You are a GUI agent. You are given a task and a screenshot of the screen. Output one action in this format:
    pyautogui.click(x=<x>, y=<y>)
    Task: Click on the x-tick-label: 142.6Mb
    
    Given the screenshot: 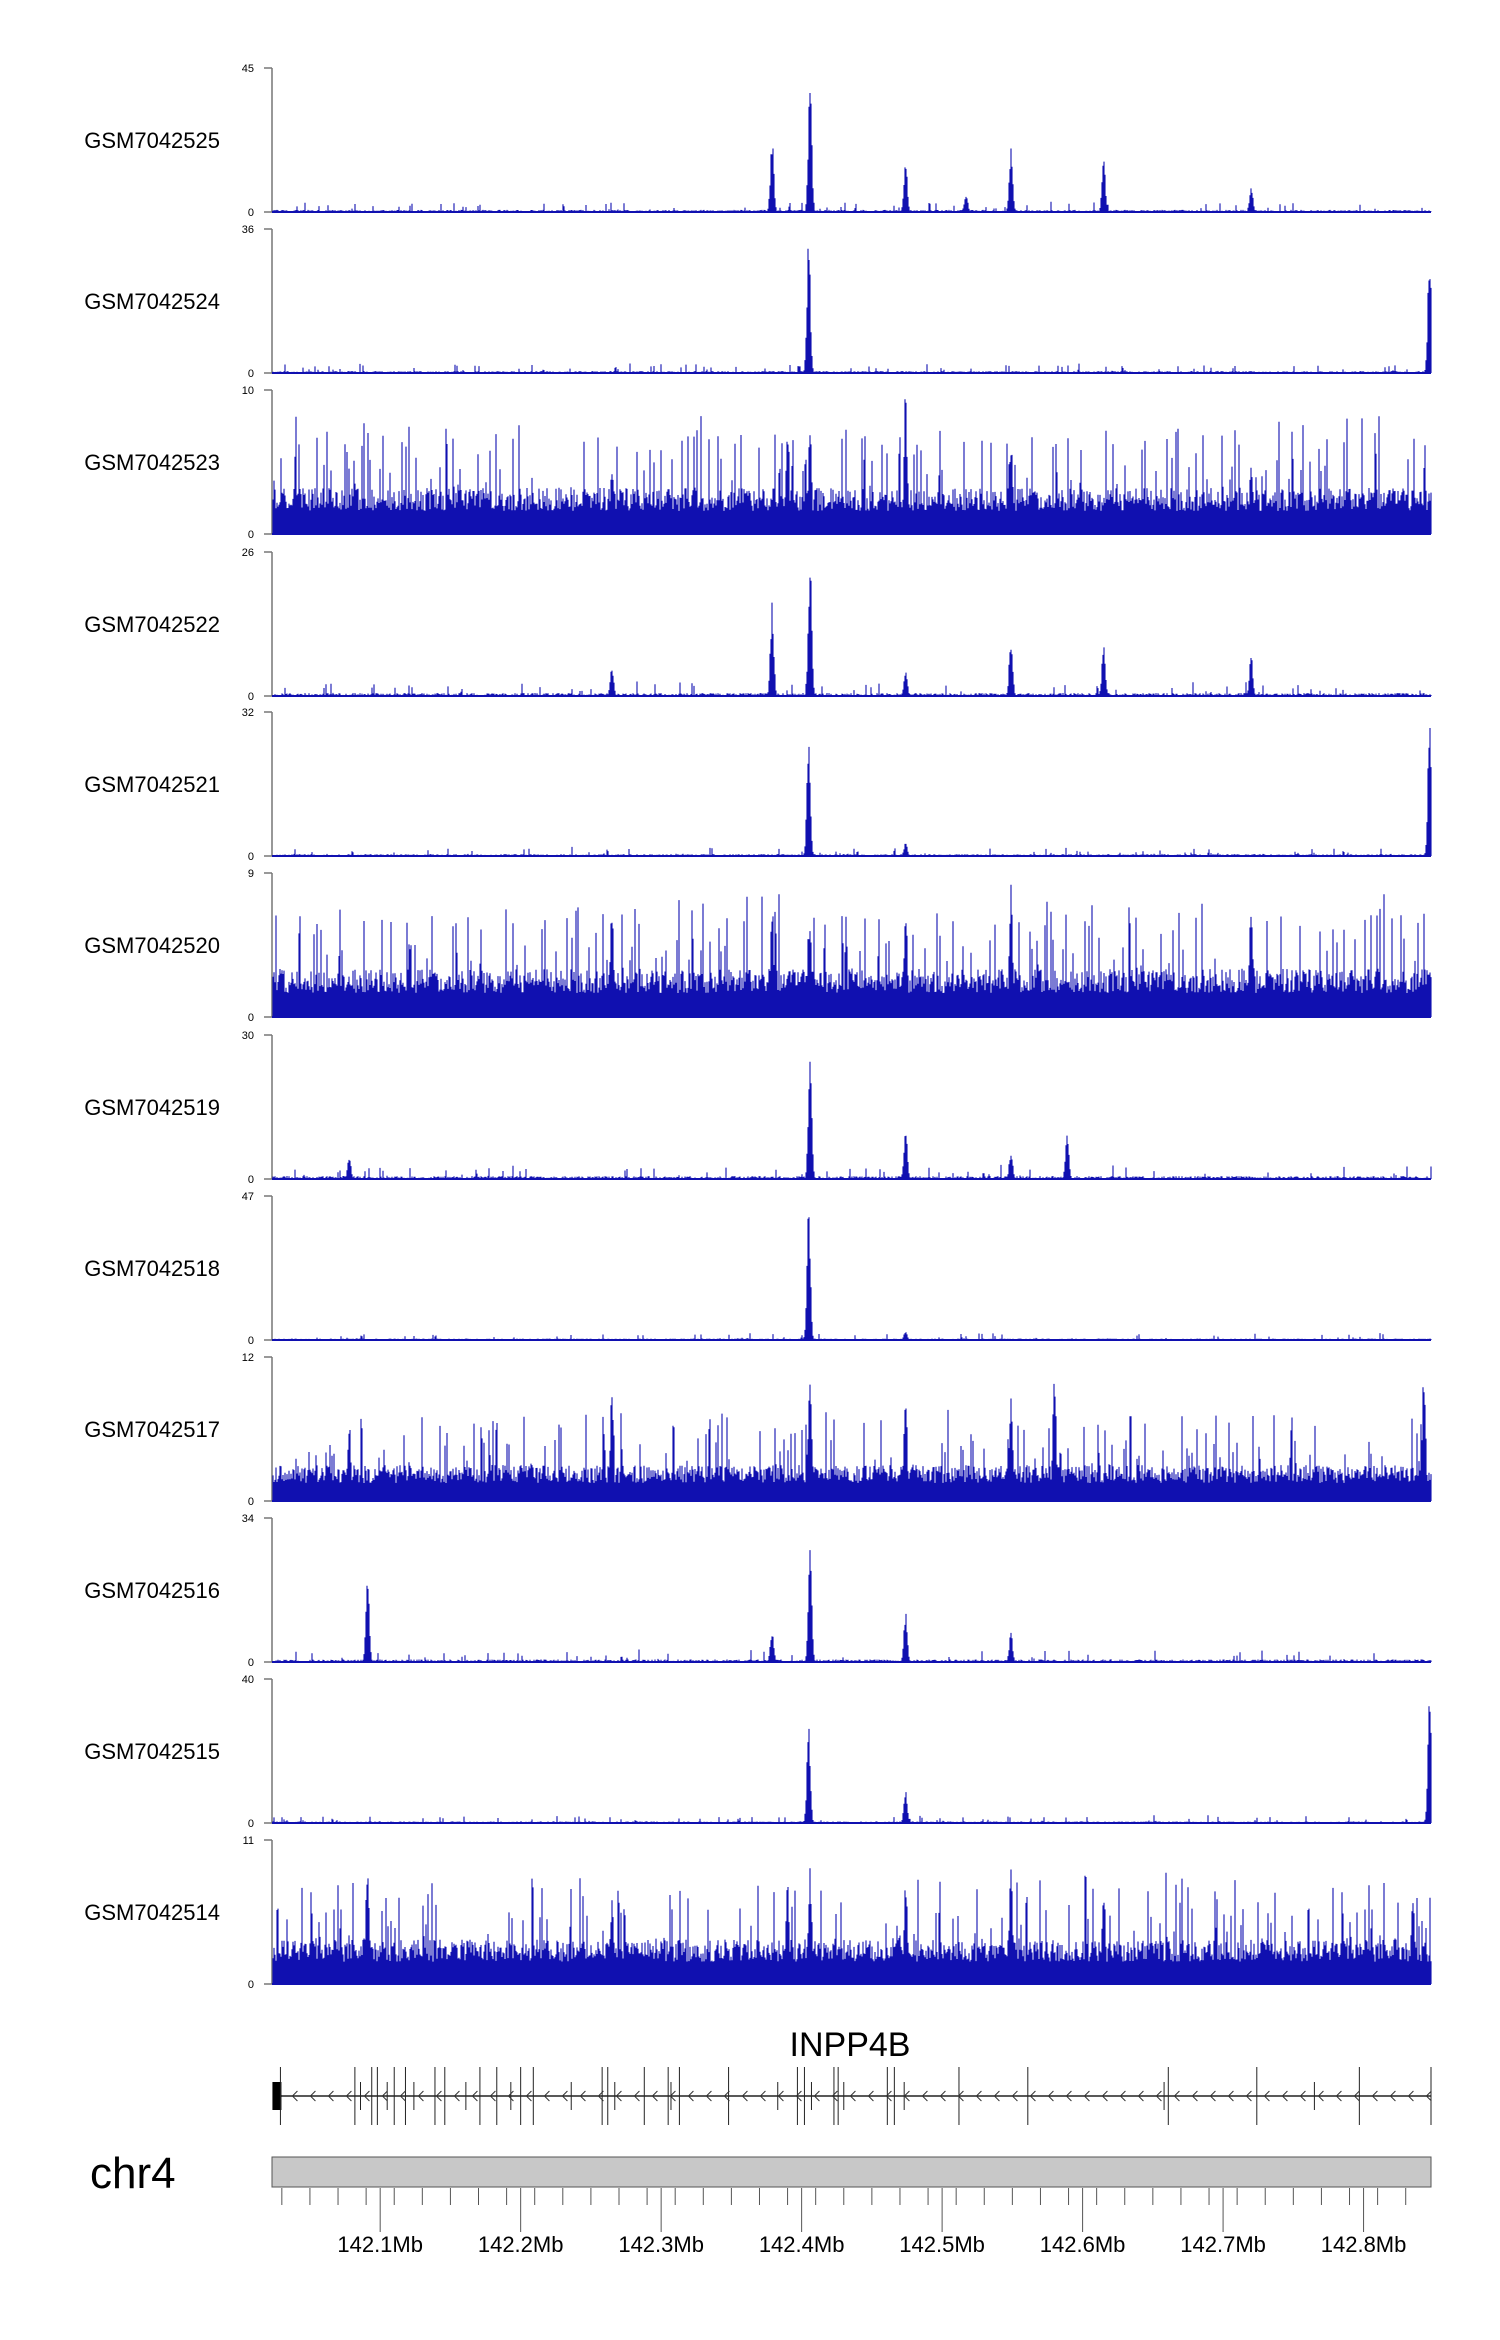 What is the action you would take?
    pyautogui.click(x=1083, y=2244)
    